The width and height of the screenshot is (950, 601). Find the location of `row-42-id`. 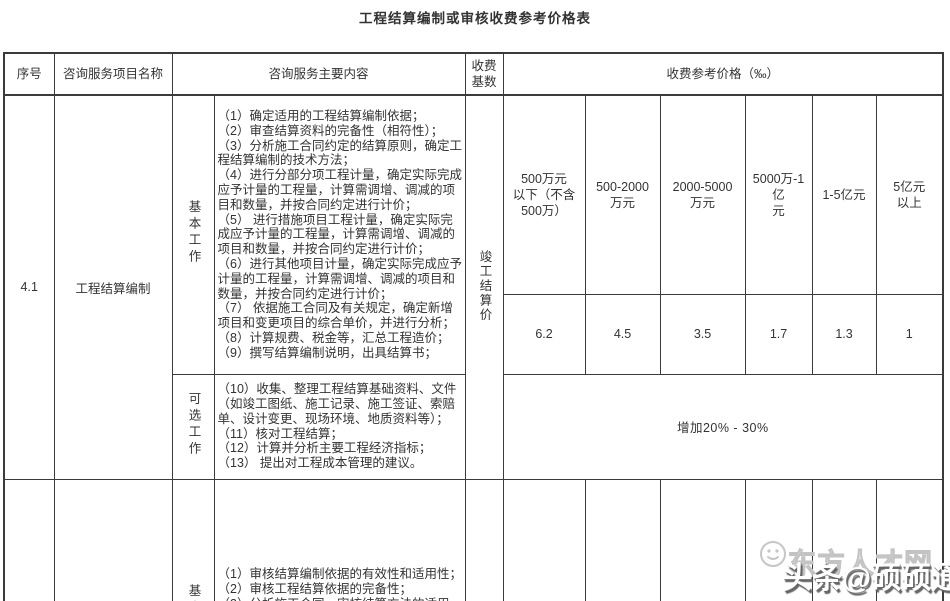

row-42-id is located at coordinates (29, 539).